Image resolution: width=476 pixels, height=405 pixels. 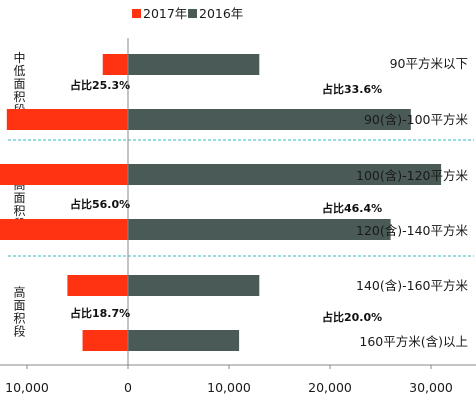 I want to click on chart-legend: 2017年 2016年, so click(x=187, y=13).